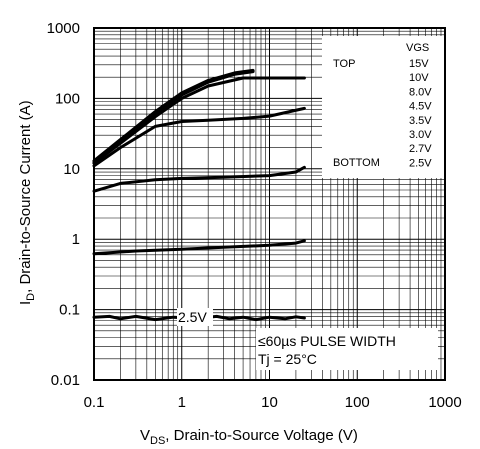  I want to click on y-tick-labels: 0.01 0.1 1 10 100 1000, so click(63, 204).